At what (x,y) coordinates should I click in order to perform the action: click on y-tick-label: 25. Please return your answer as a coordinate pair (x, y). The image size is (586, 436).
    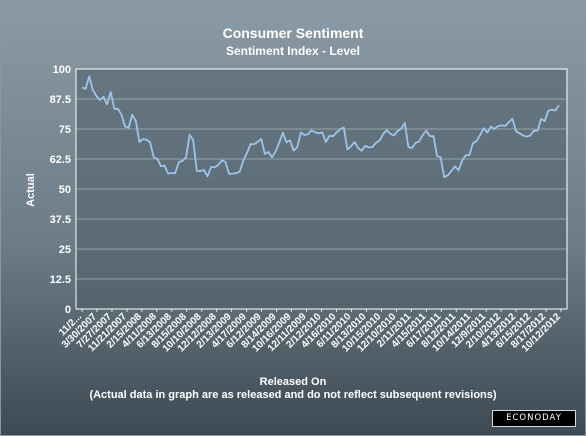
    Looking at the image, I should click on (65, 250).